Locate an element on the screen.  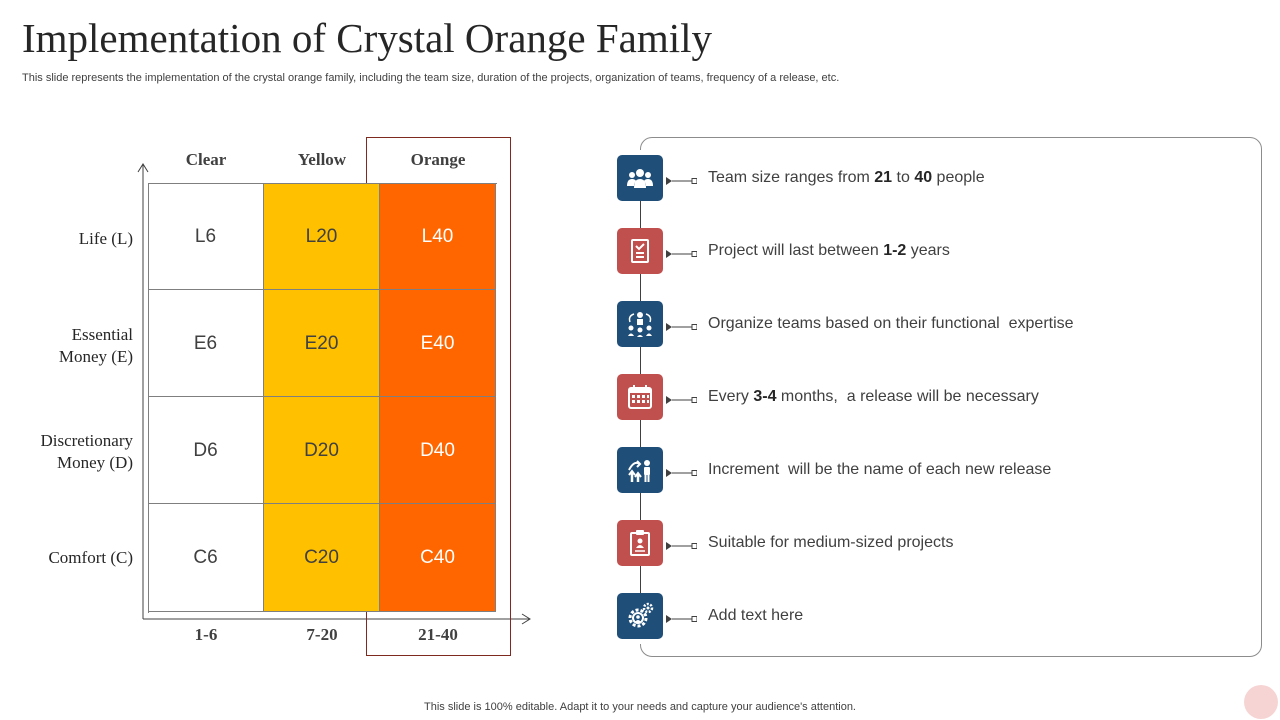
x-label-21-40: 21-40 is located at coordinates (438, 634).